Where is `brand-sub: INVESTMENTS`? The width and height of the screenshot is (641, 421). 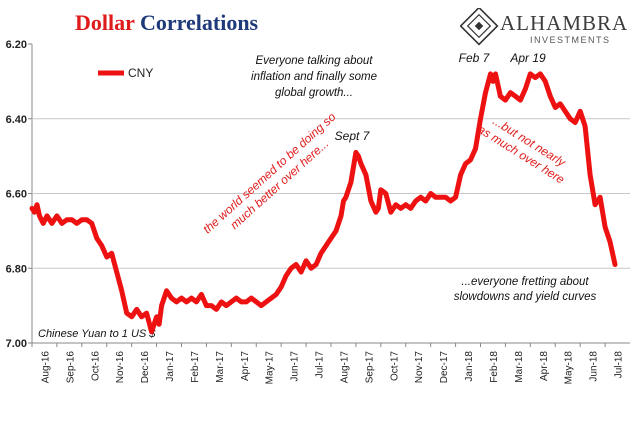 brand-sub: INVESTMENTS is located at coordinates (570, 40).